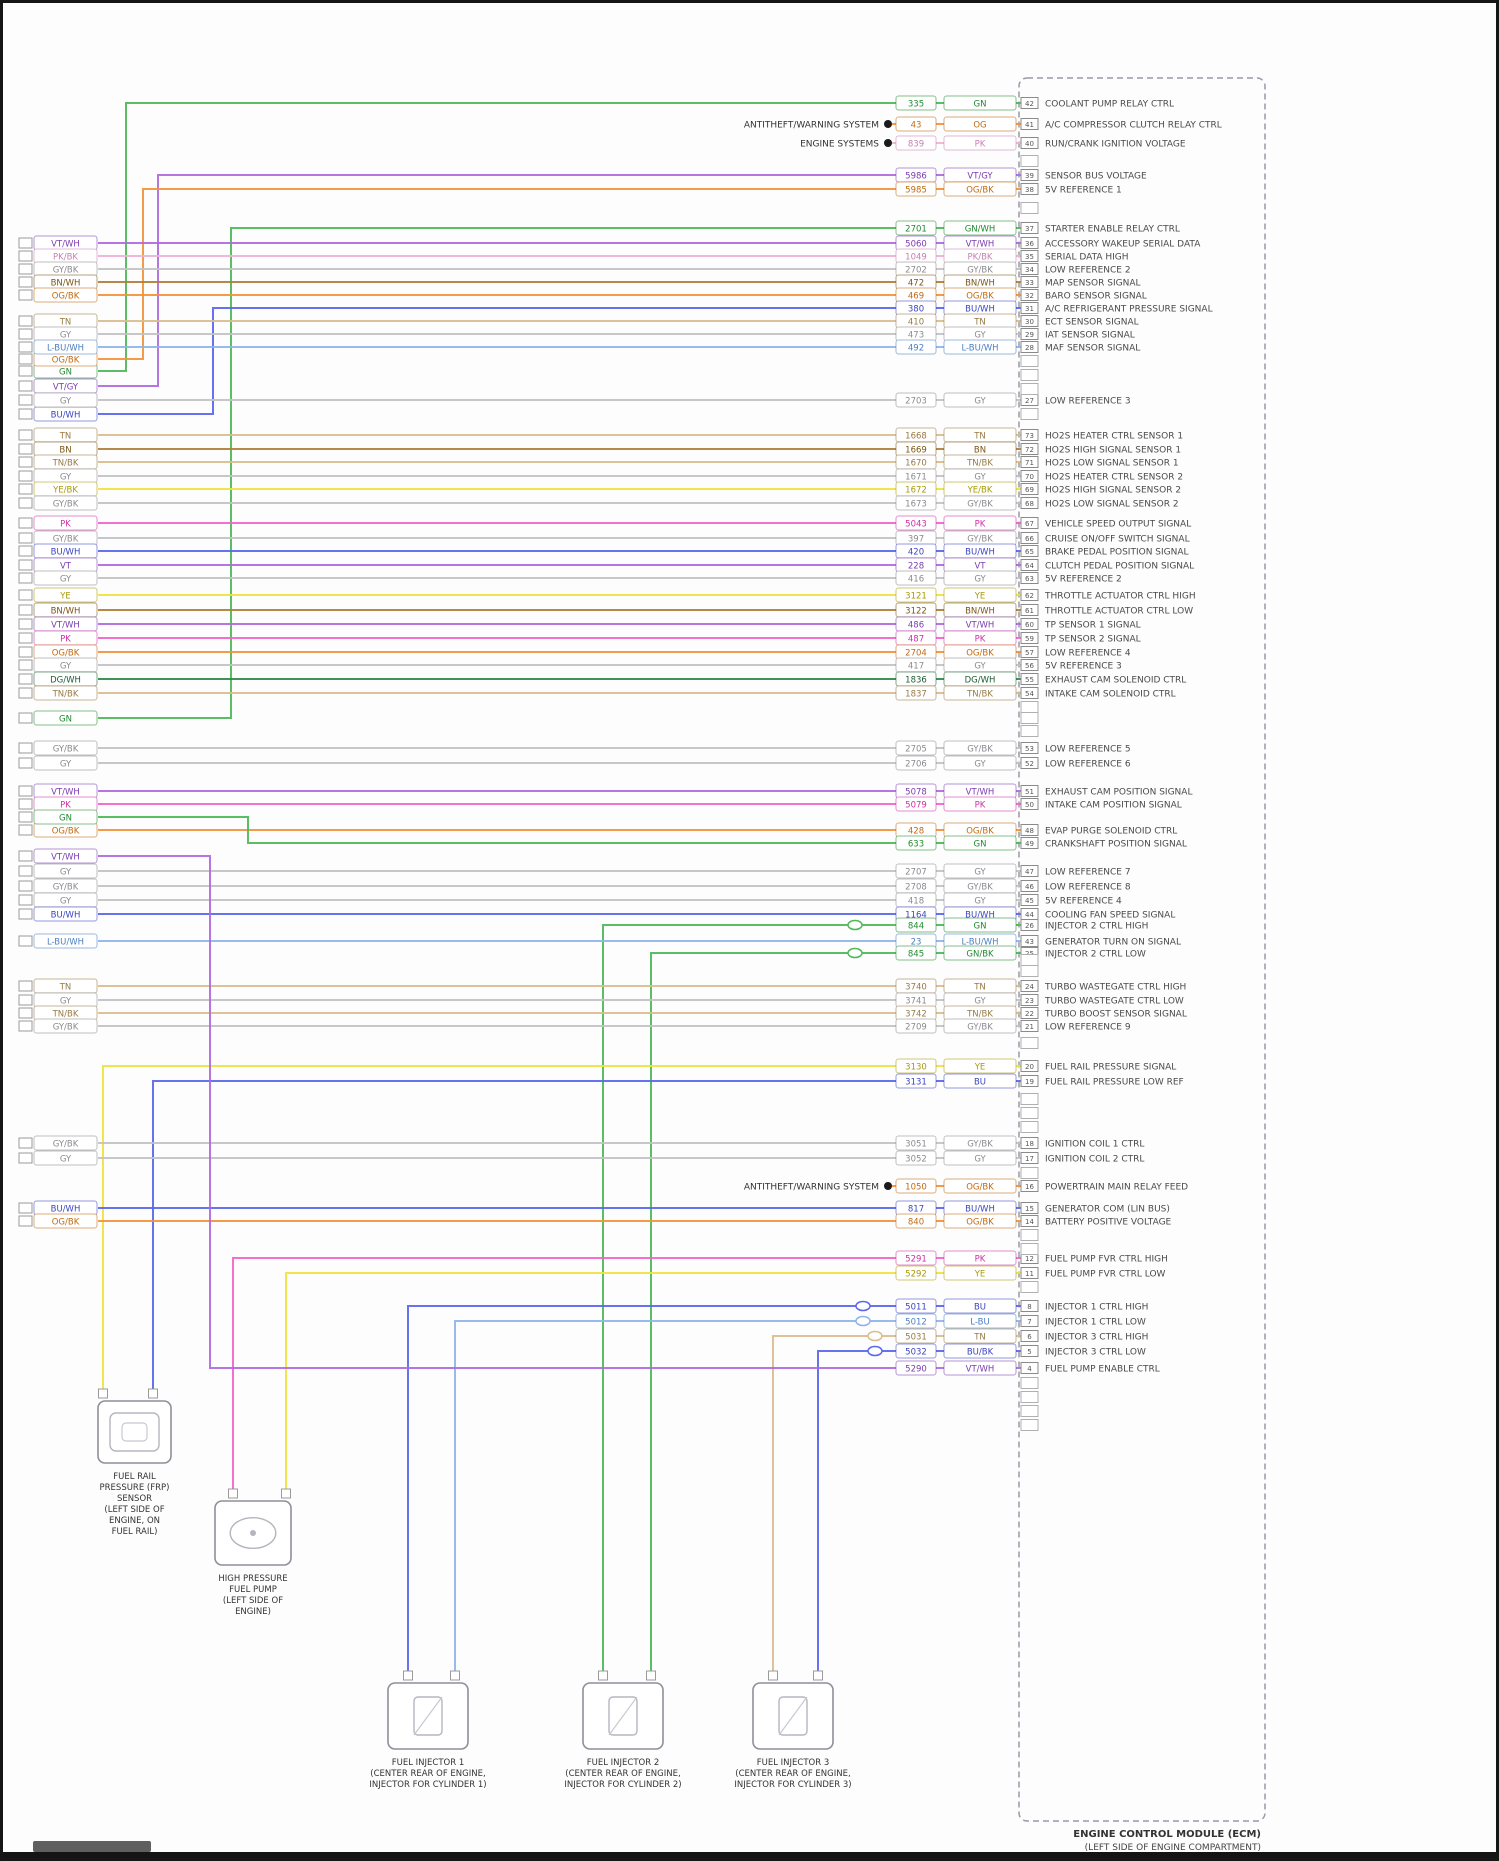 This screenshot has width=1499, height=1861. I want to click on circuit-number: 845, so click(916, 955).